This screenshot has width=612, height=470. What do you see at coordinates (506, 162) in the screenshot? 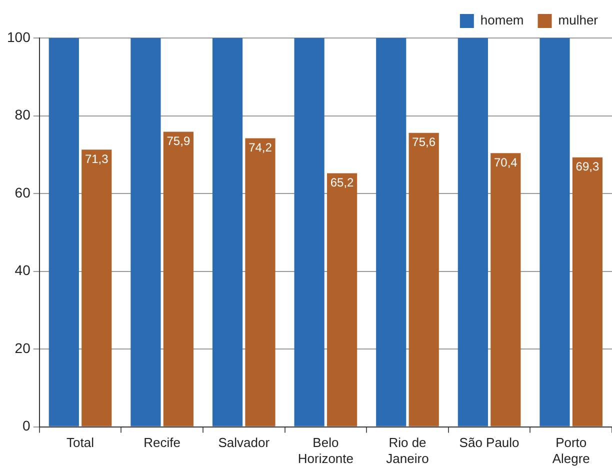
I see `data-label: 70,4` at bounding box center [506, 162].